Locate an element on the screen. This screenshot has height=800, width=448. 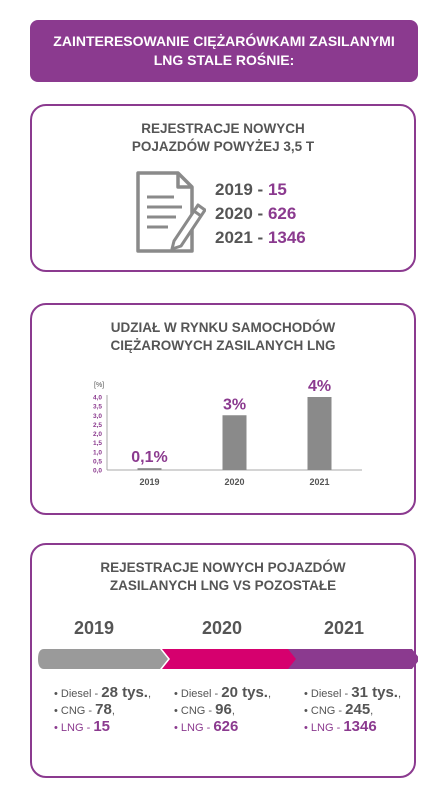
stat-value: 1346 is located at coordinates (360, 726).